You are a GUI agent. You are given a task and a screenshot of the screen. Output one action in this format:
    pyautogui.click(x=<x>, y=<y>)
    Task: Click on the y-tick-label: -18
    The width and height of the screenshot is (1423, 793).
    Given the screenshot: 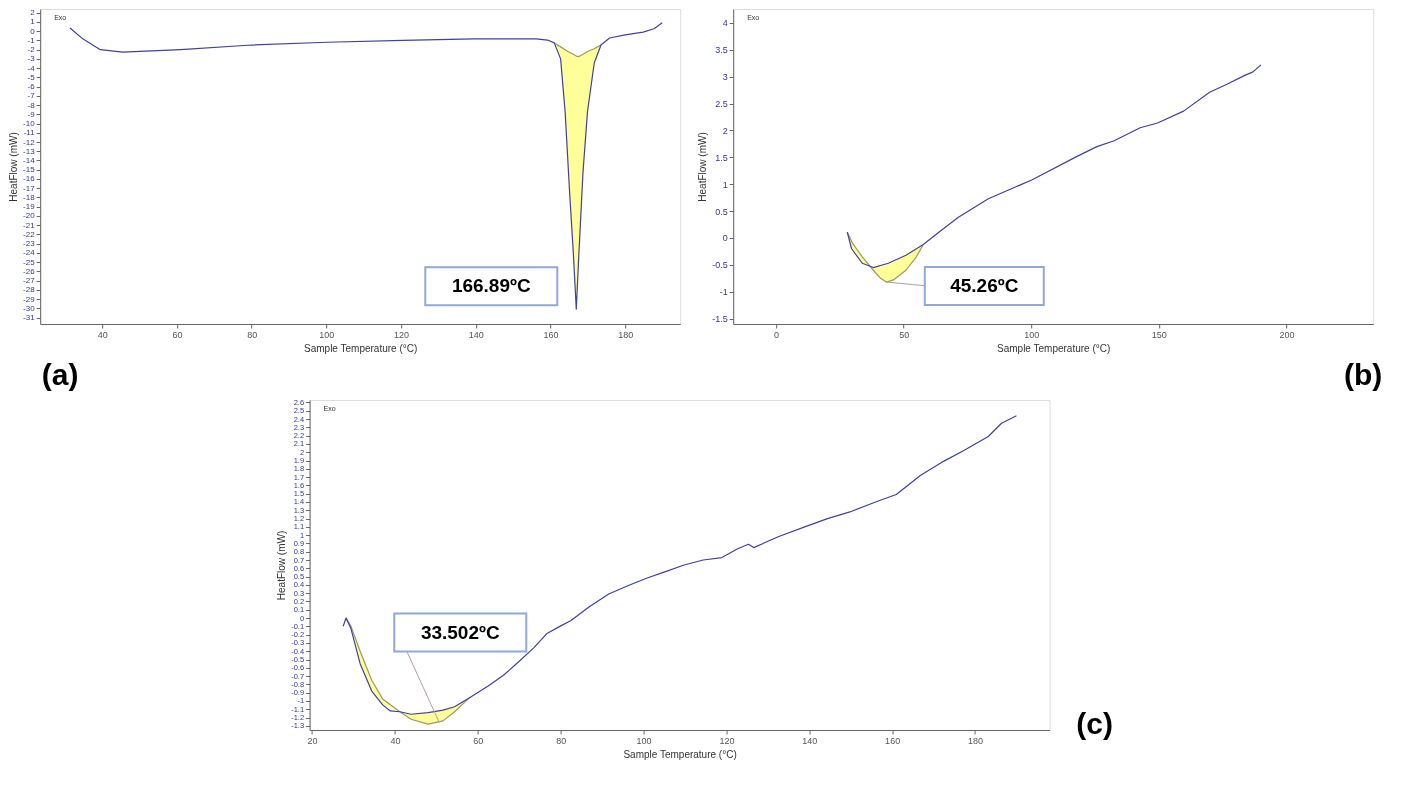 What is the action you would take?
    pyautogui.click(x=29, y=197)
    